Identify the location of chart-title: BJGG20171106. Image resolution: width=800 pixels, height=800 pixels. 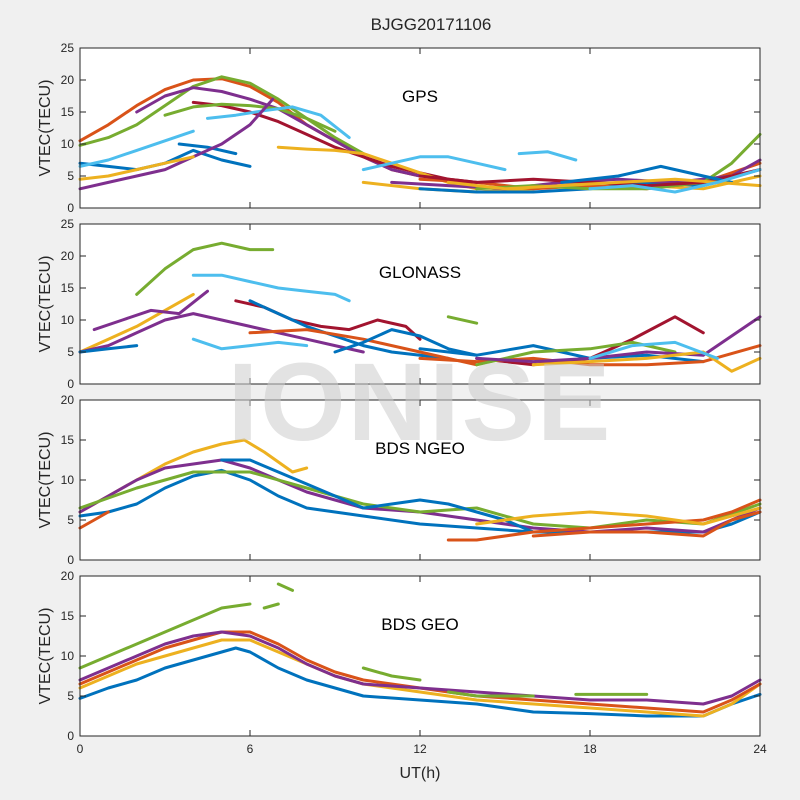
(431, 24).